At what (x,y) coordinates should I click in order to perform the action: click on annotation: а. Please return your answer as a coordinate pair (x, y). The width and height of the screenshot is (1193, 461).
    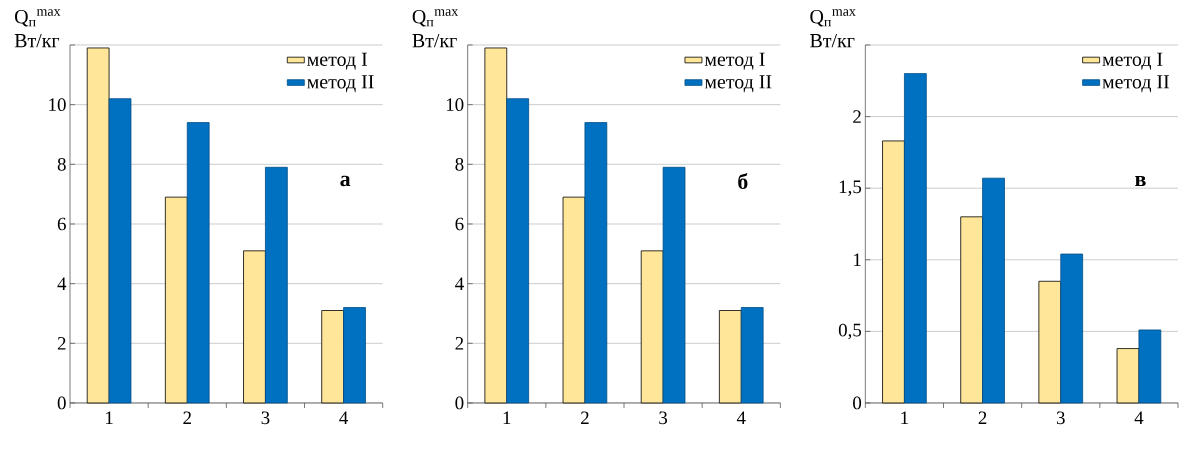
    Looking at the image, I should click on (345, 181).